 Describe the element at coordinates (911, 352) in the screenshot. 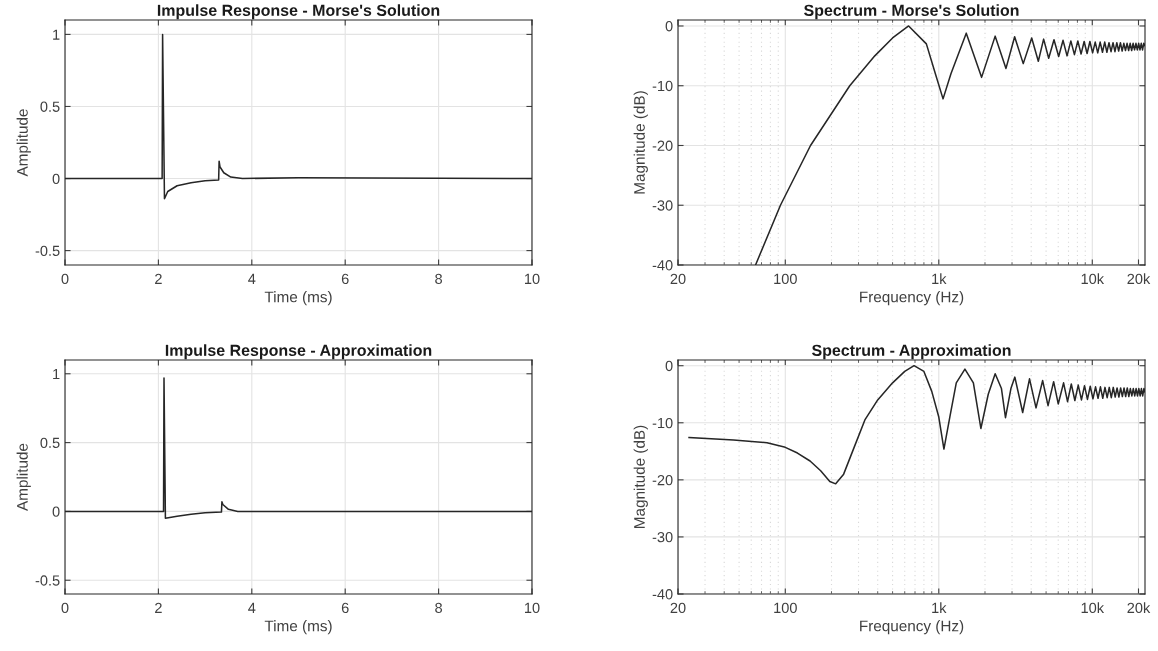

I see `chart-title: Spectrum - Approximation` at that location.